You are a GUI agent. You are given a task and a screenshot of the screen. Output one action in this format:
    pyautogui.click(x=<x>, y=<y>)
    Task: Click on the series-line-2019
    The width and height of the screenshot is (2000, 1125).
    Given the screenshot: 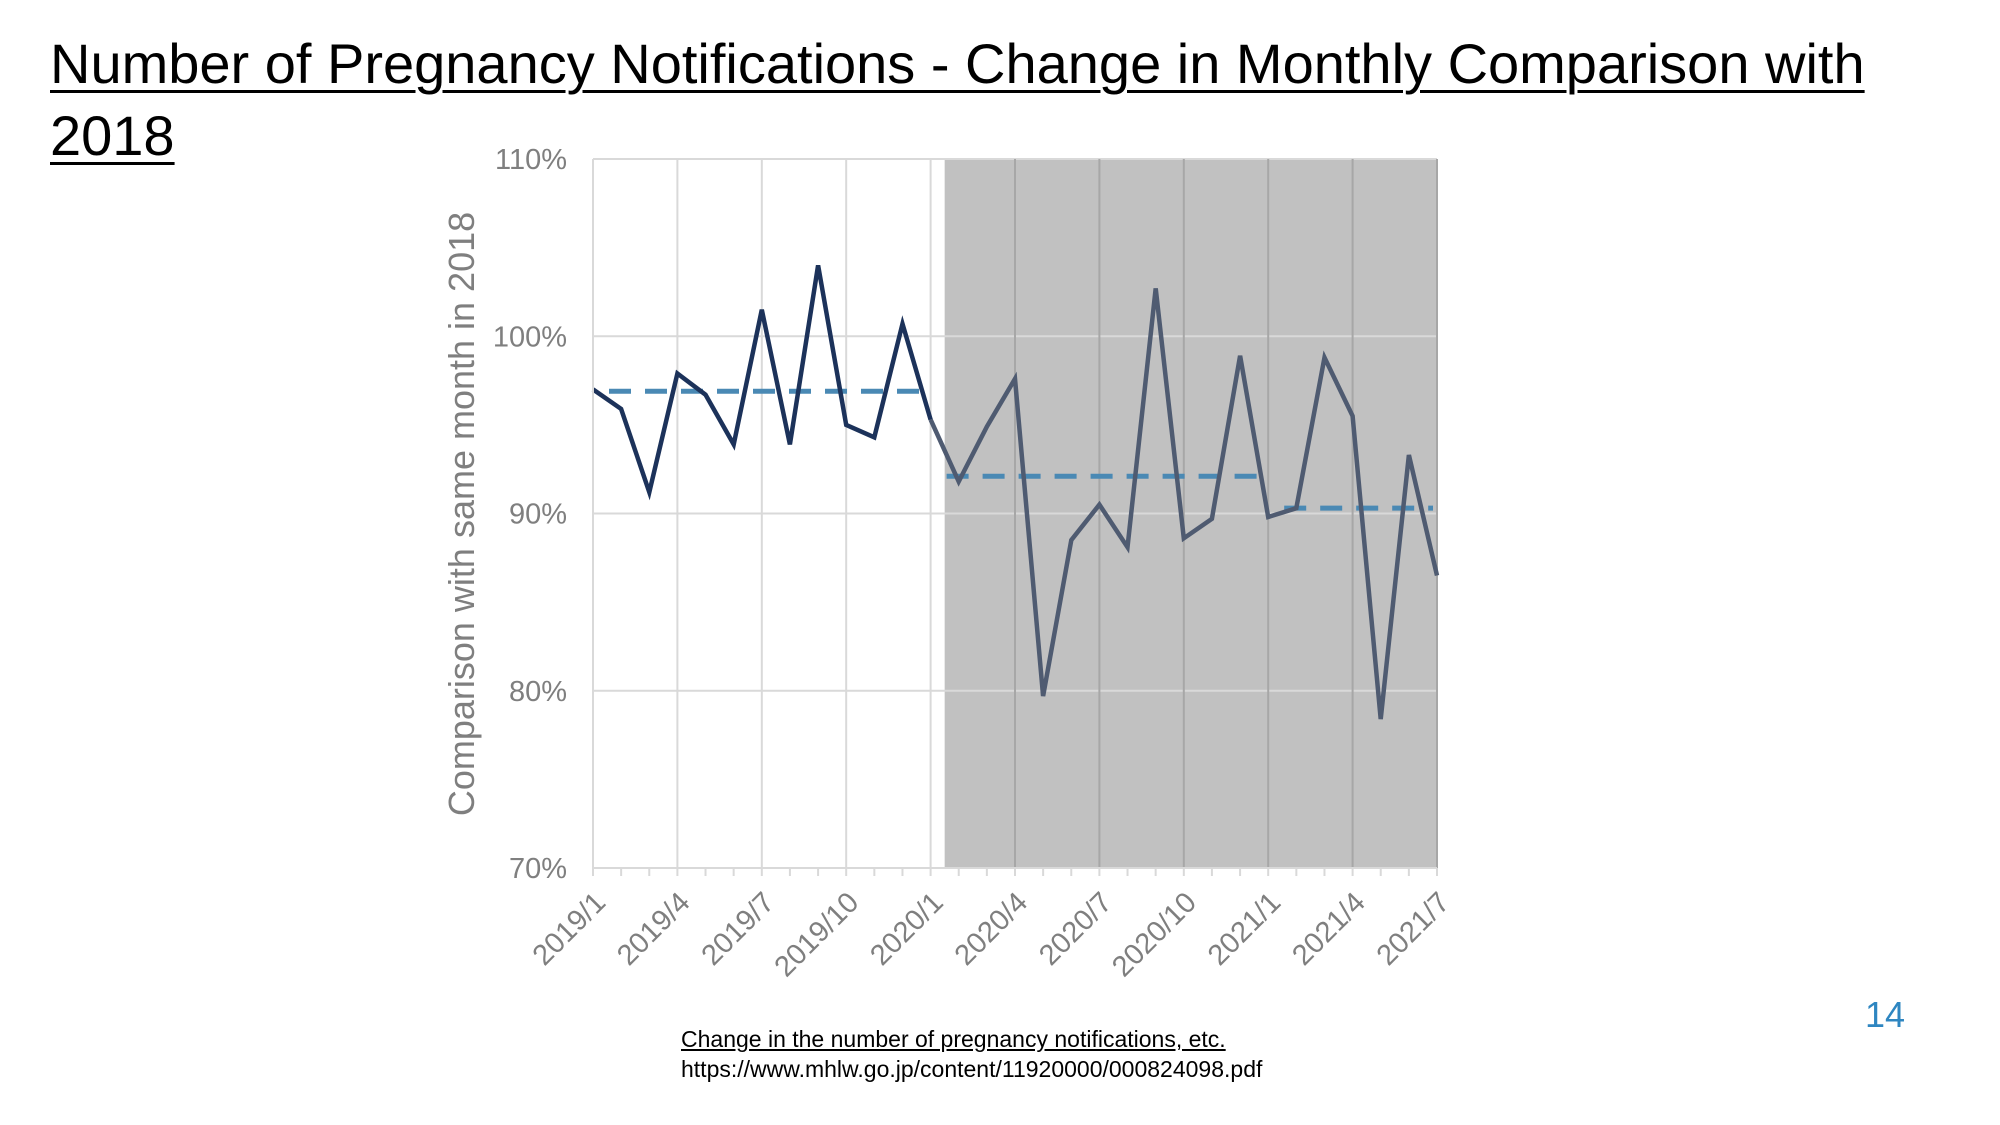 What is the action you would take?
    pyautogui.click(x=762, y=383)
    